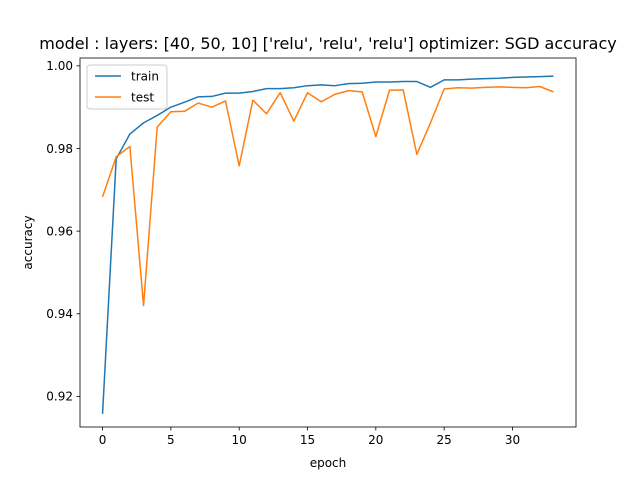 This screenshot has width=640, height=480. What do you see at coordinates (145, 77) in the screenshot?
I see `legend-label-train: train` at bounding box center [145, 77].